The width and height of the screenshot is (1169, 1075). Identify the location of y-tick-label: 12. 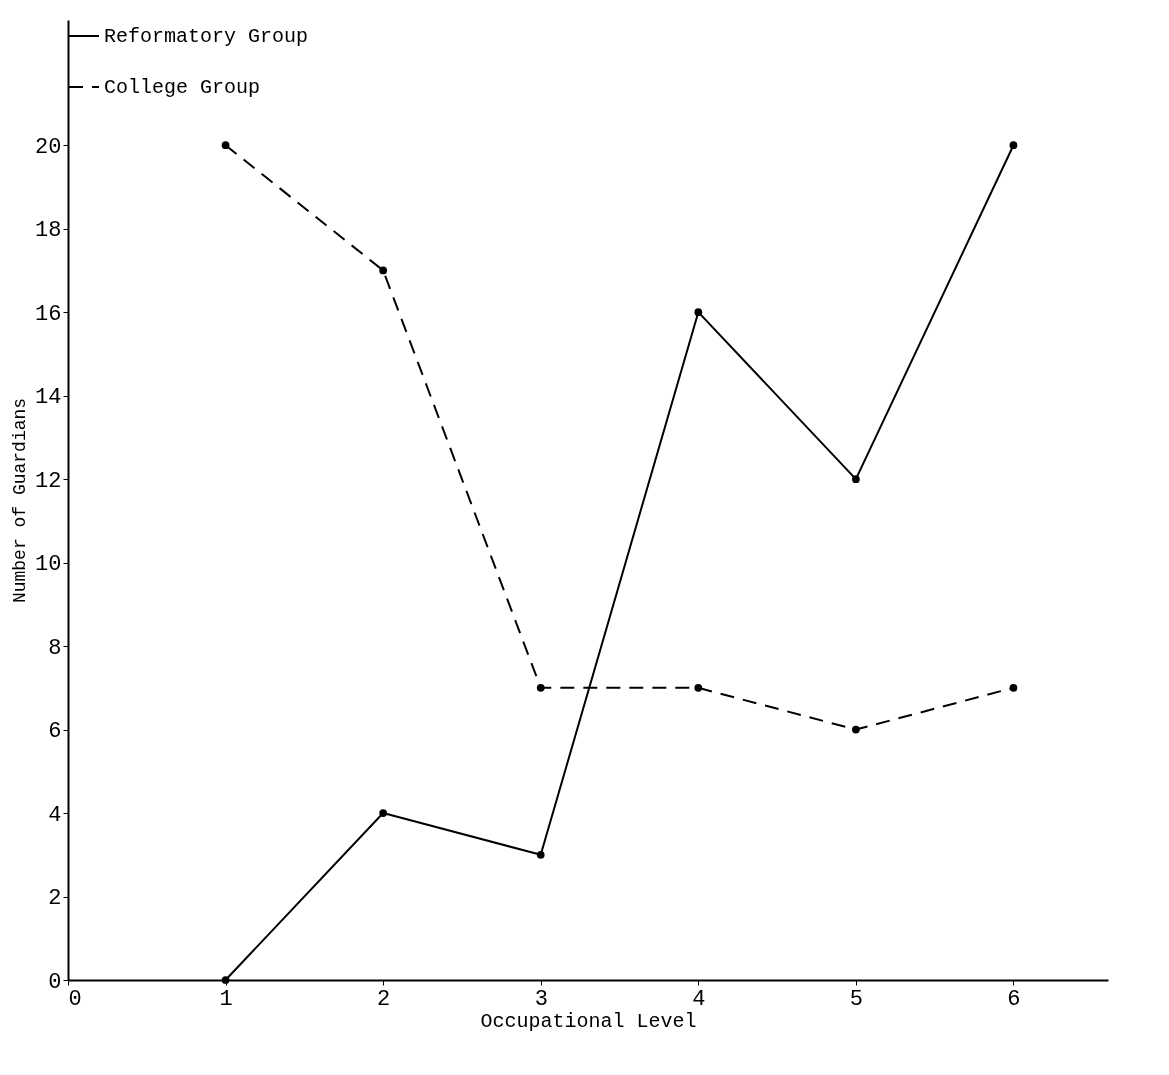
(48, 481).